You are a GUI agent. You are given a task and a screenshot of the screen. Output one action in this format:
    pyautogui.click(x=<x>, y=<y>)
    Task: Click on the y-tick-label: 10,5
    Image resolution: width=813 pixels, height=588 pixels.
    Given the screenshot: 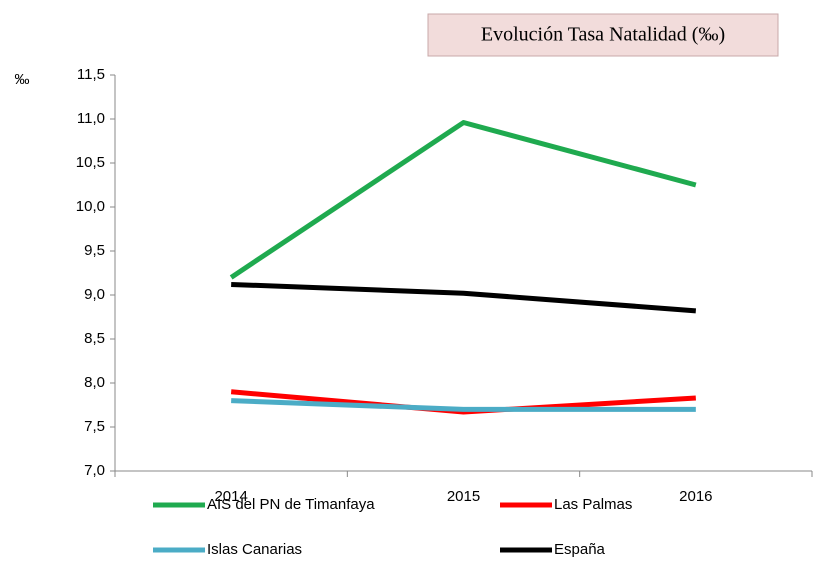 What is the action you would take?
    pyautogui.click(x=90, y=162)
    